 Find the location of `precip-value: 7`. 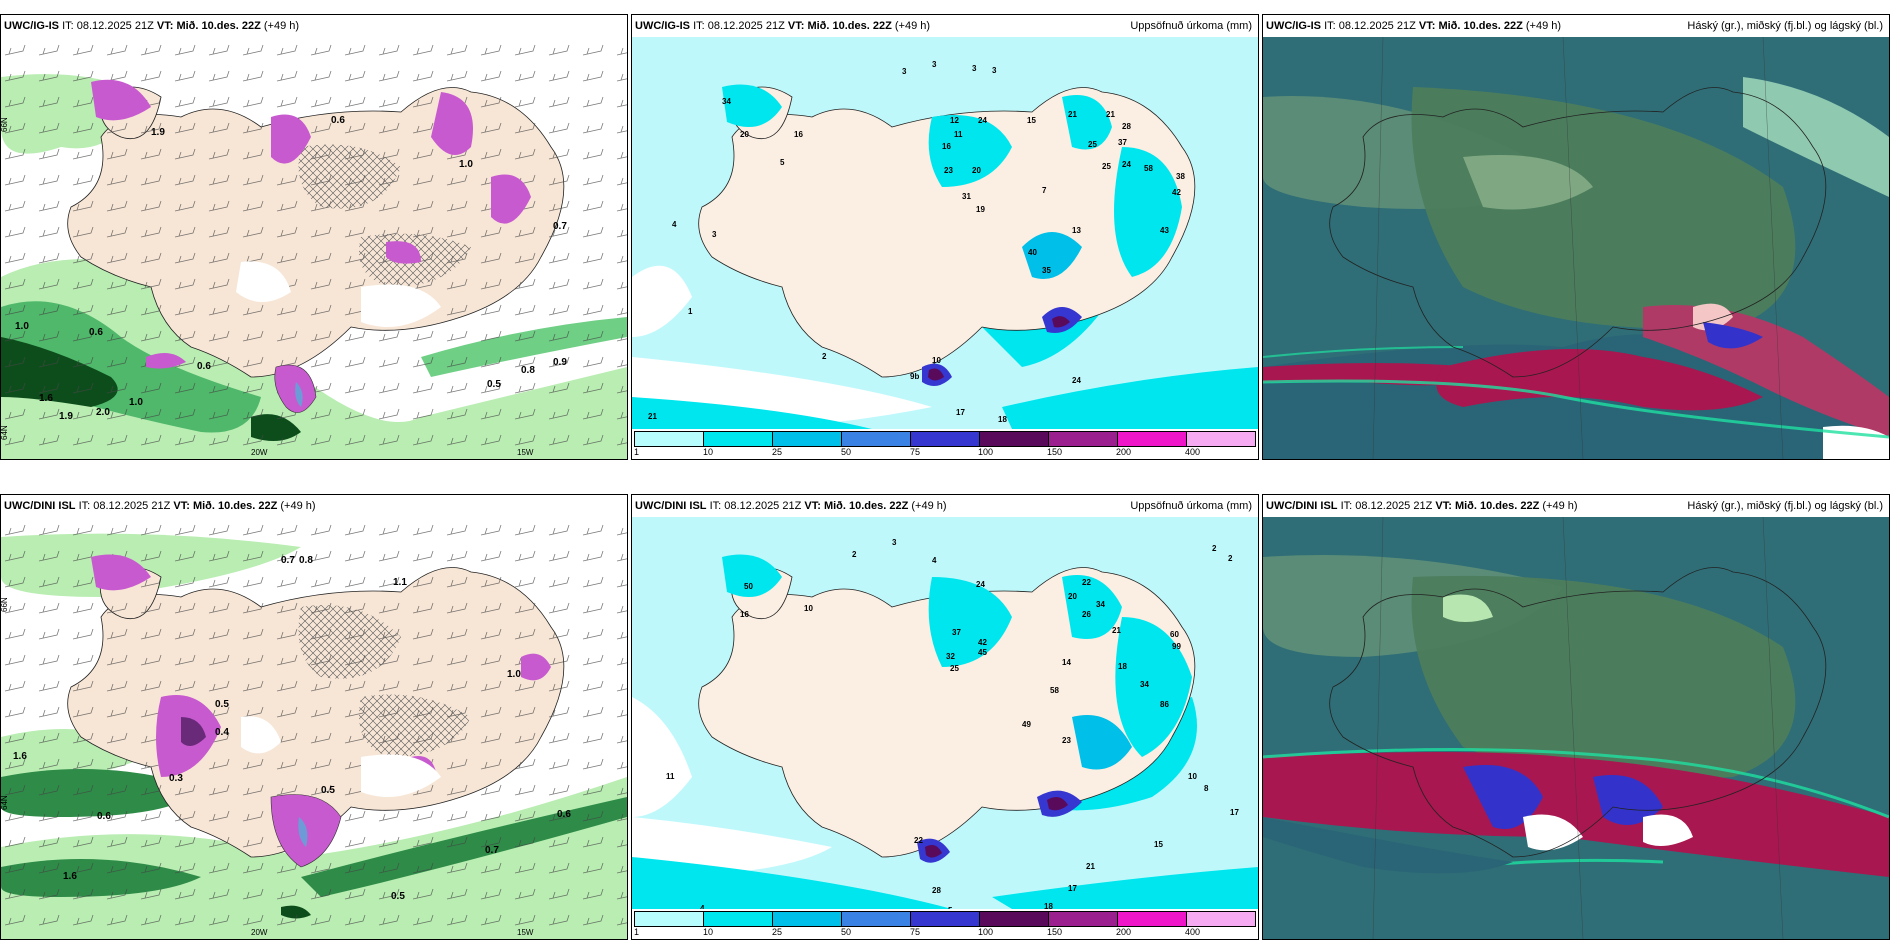

precip-value: 7 is located at coordinates (1044, 190).